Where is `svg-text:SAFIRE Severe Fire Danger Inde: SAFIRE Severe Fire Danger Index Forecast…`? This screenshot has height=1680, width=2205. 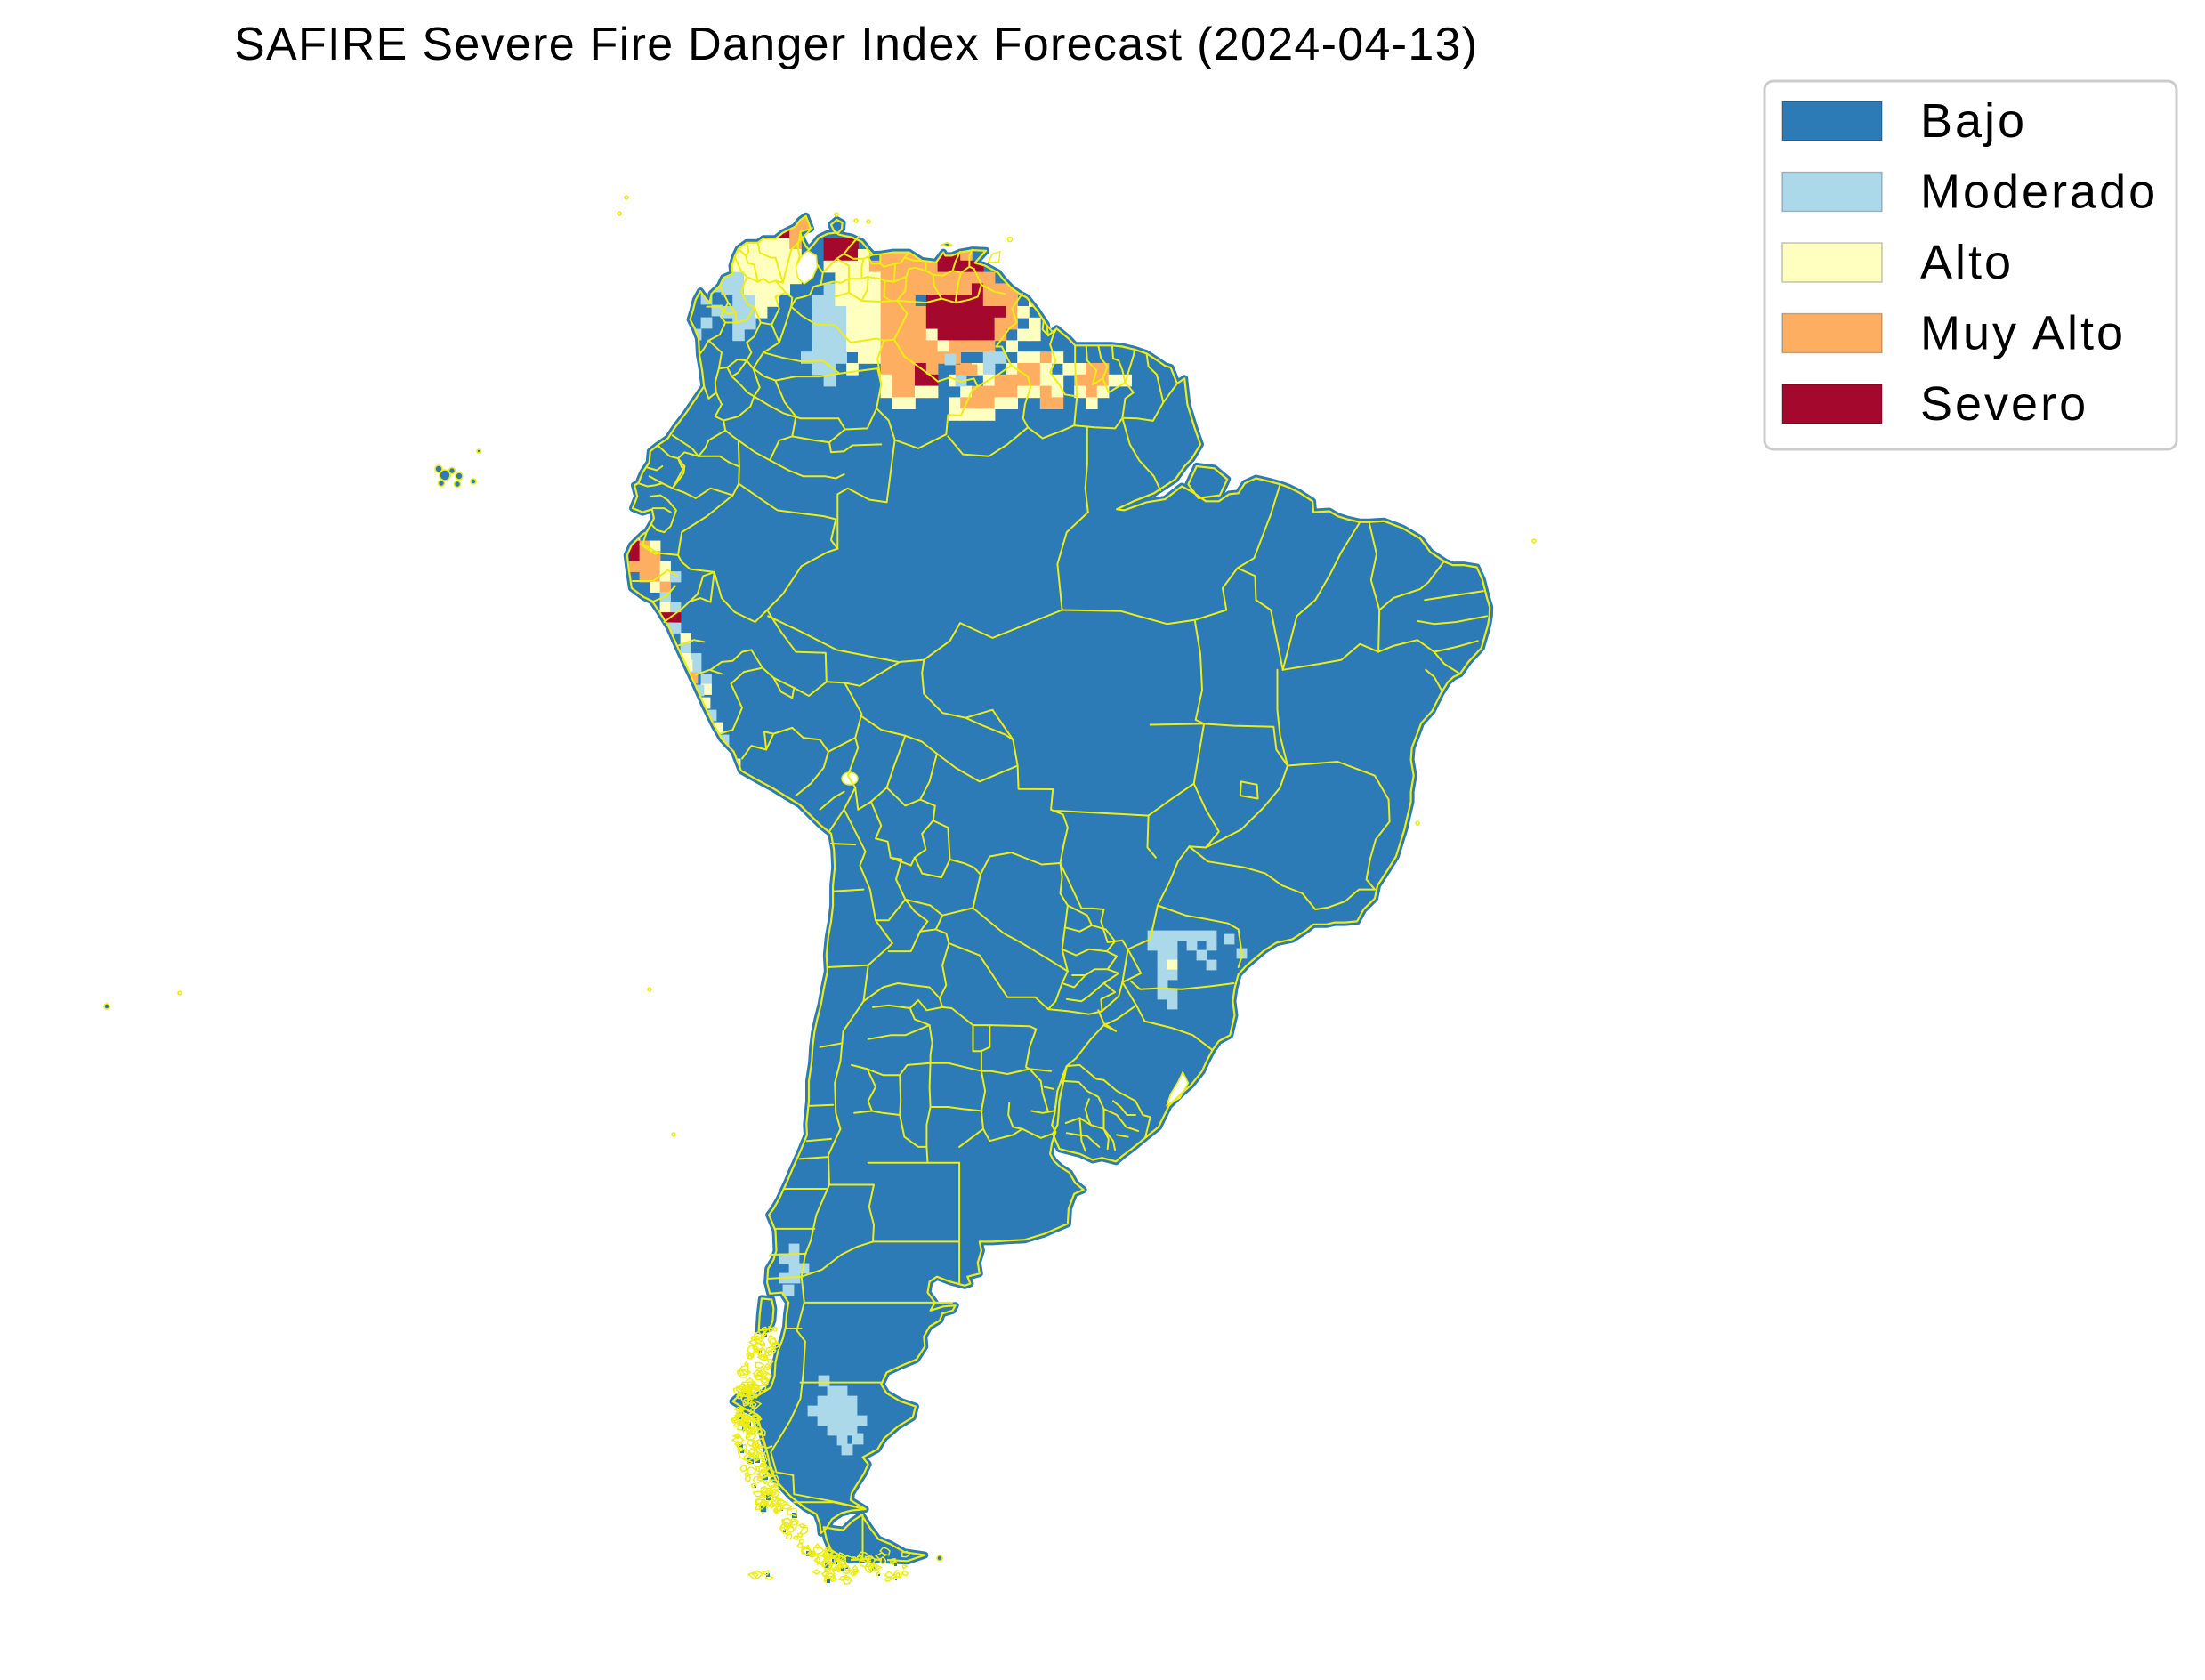
svg-text:SAFIRE Severe Fire Danger Inde: SAFIRE Severe Fire Danger Index Forecast… is located at coordinates (856, 44).